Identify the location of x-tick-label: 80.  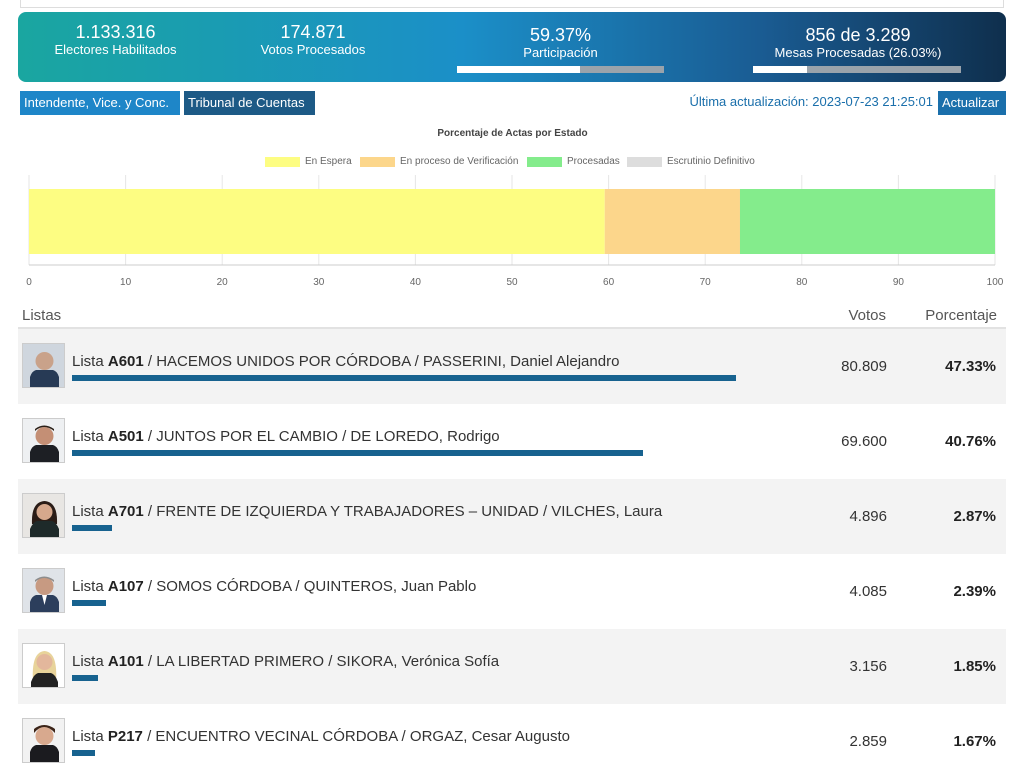
(802, 282).